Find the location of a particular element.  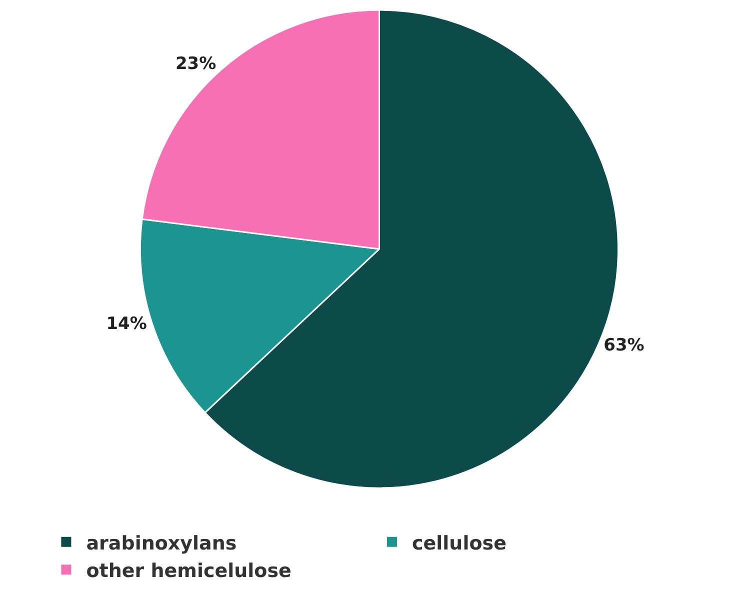

legend-label: arabinoxylans is located at coordinates (161, 543).